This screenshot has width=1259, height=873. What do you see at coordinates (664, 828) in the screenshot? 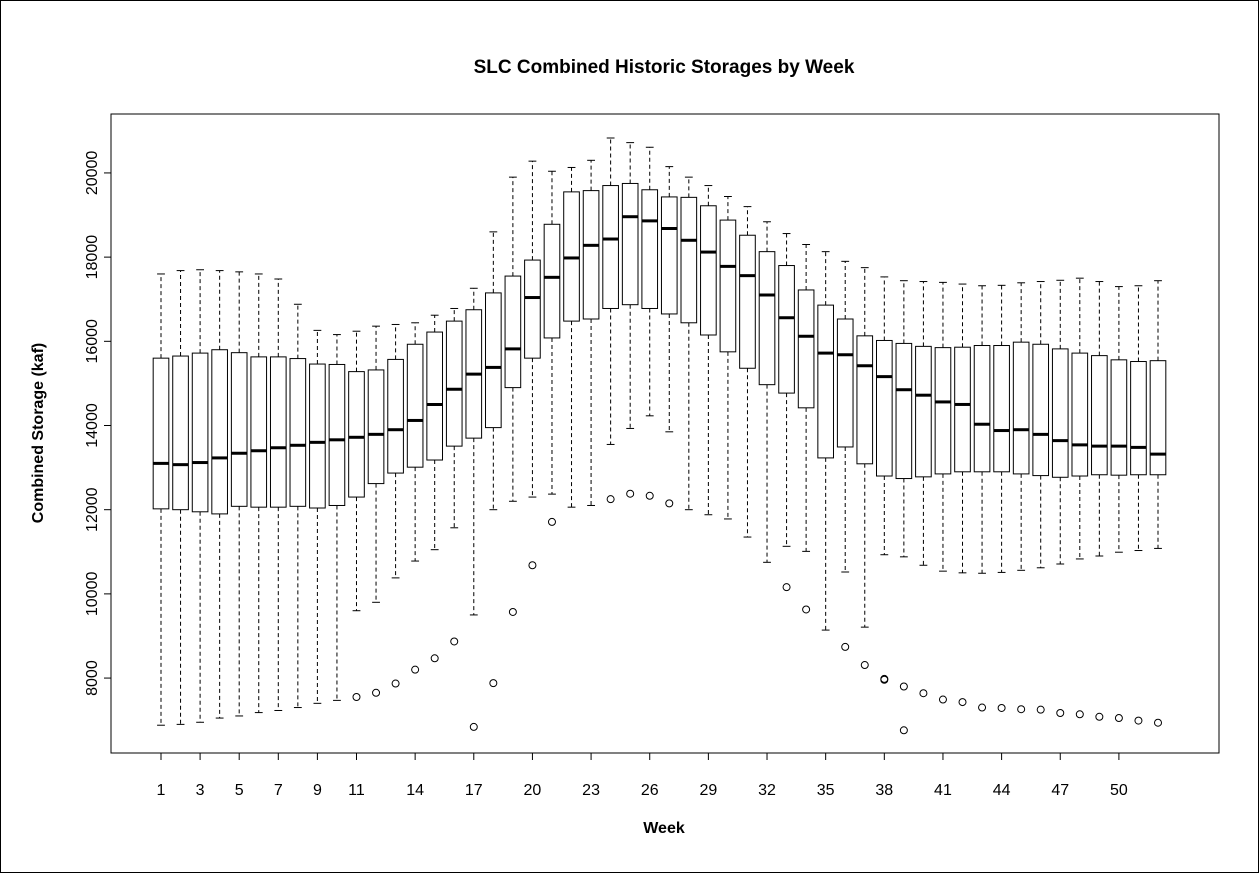
I see `x-axis-label: Week` at bounding box center [664, 828].